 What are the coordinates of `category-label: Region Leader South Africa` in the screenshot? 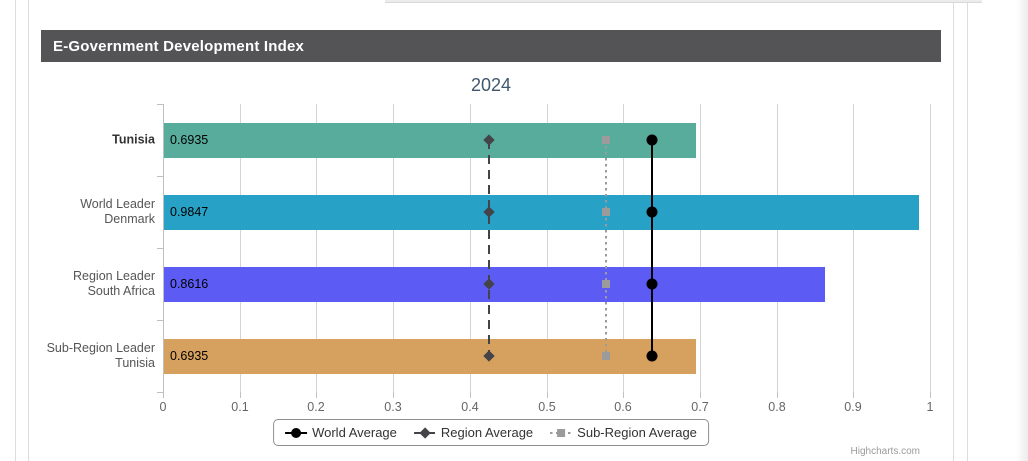 It's located at (113, 283).